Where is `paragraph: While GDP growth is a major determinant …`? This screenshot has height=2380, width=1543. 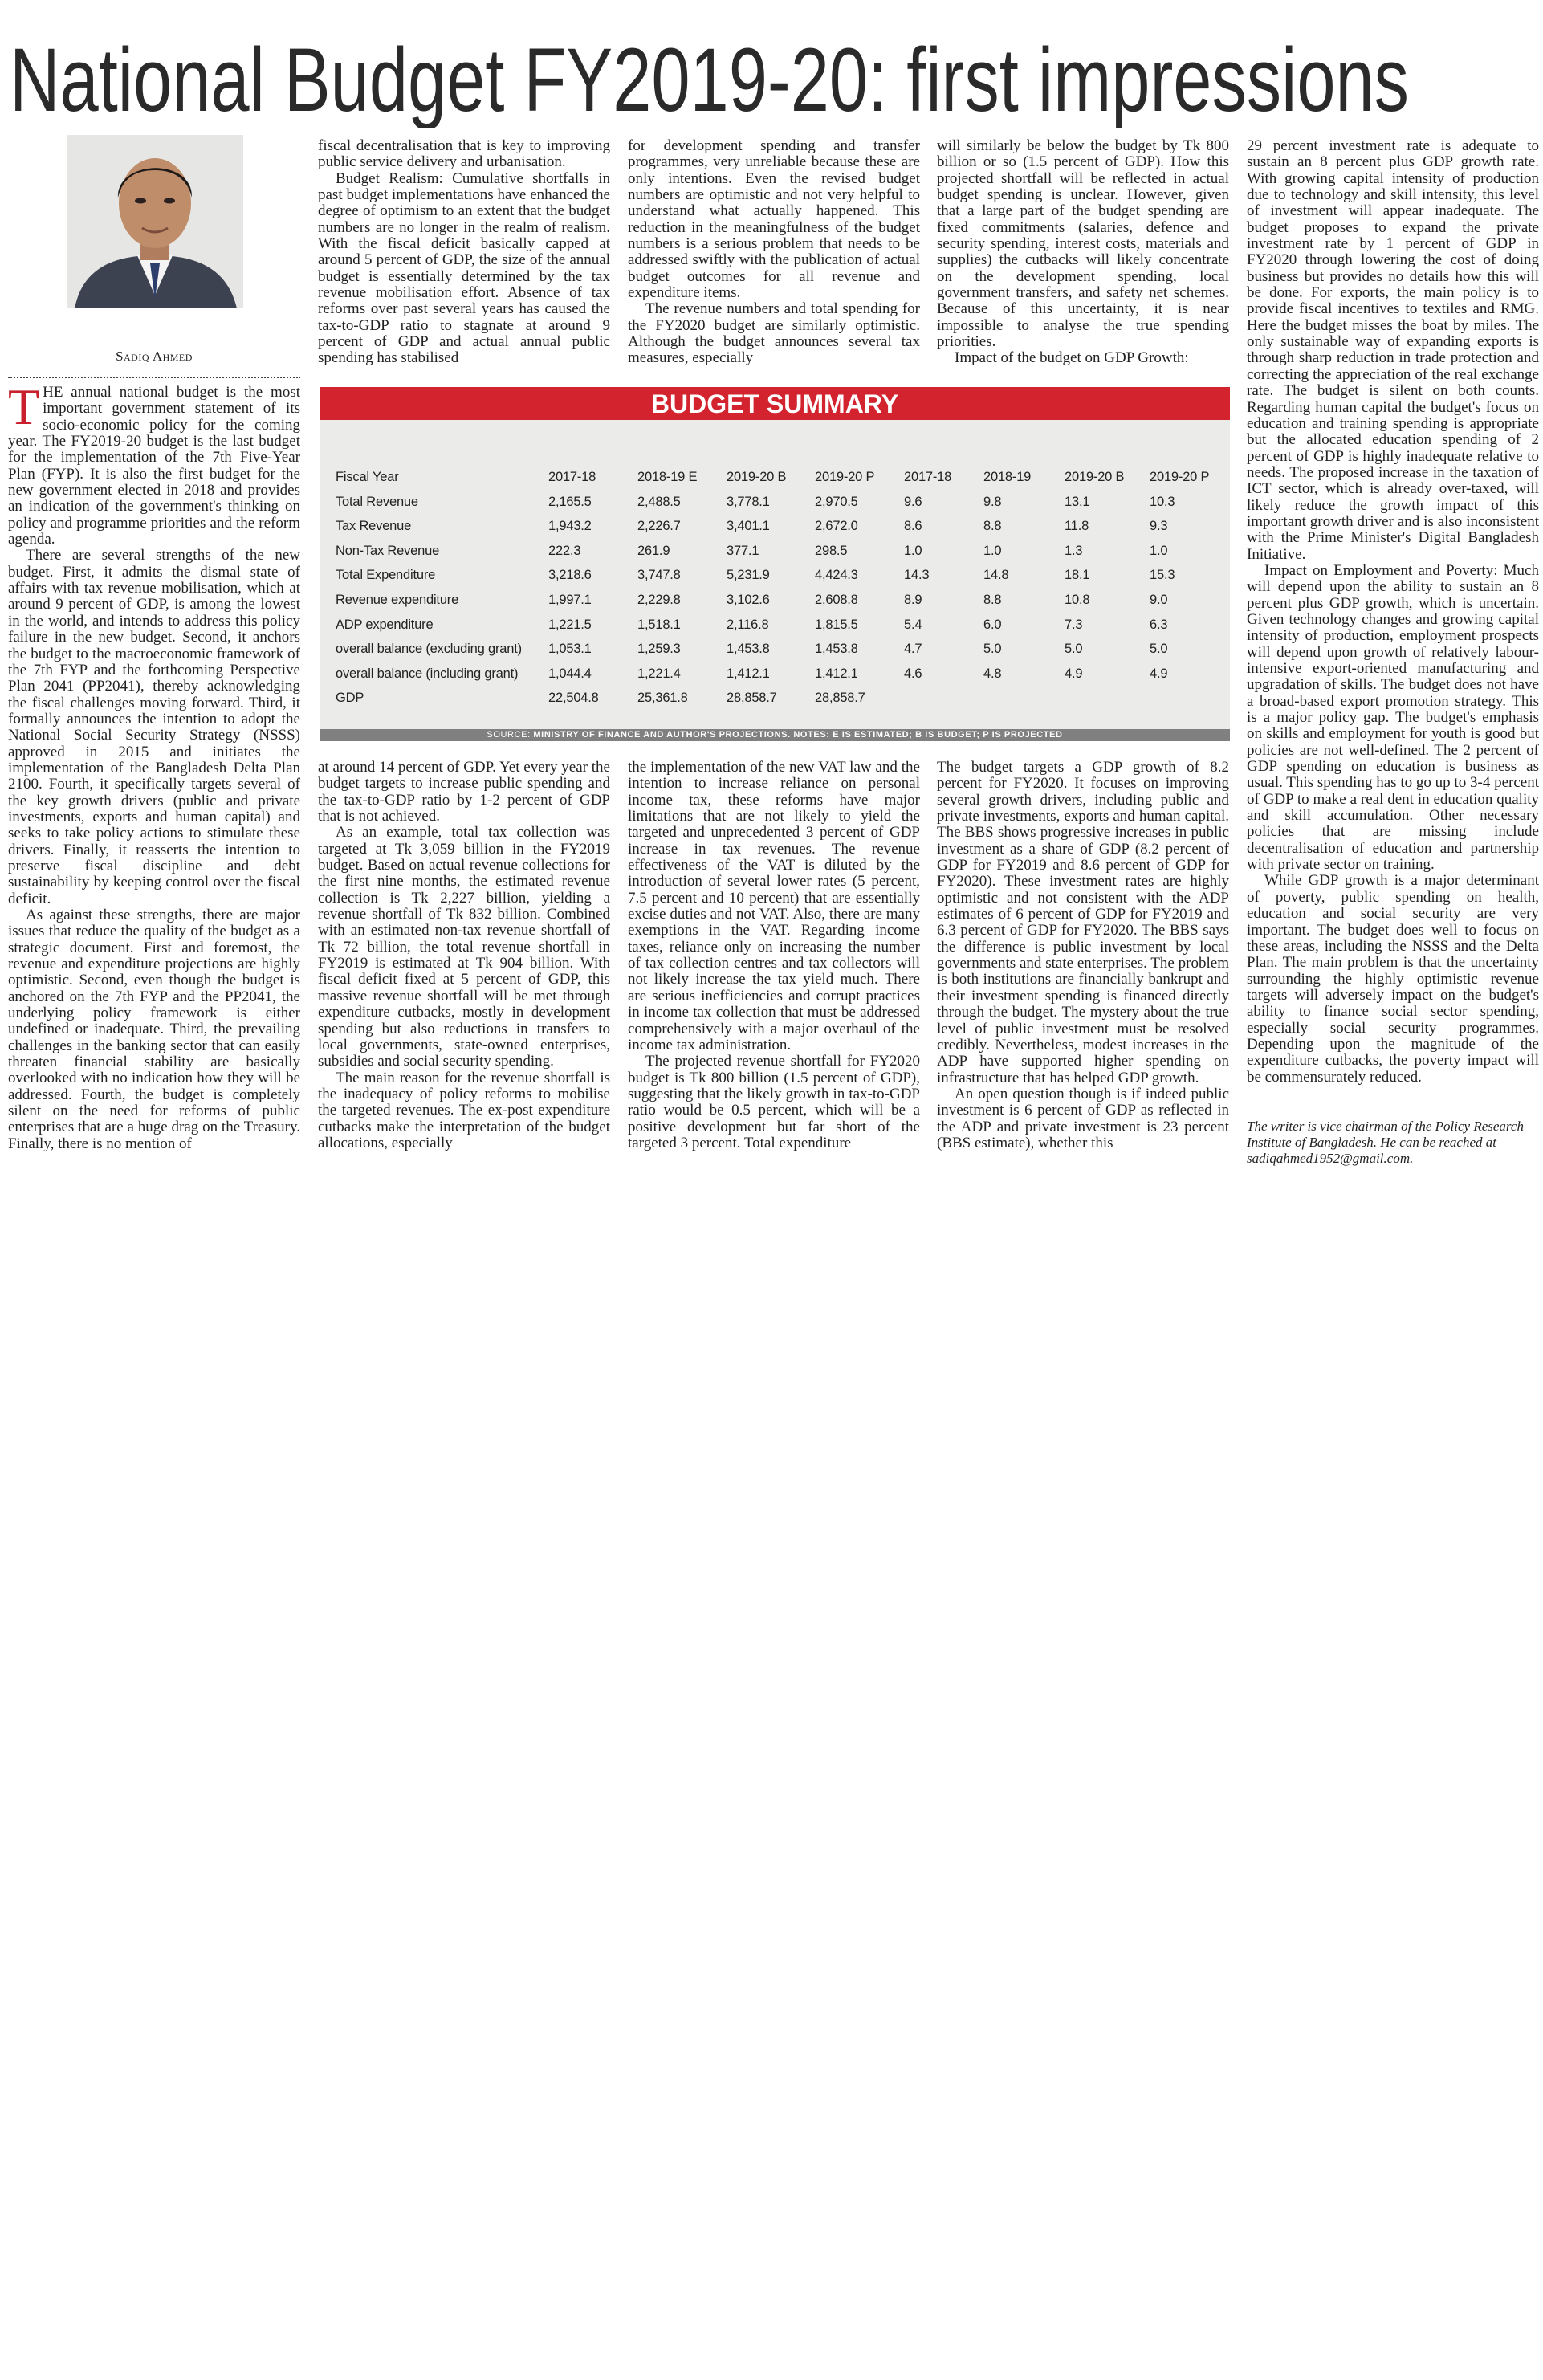
paragraph: While GDP growth is a major determinant … is located at coordinates (1393, 979).